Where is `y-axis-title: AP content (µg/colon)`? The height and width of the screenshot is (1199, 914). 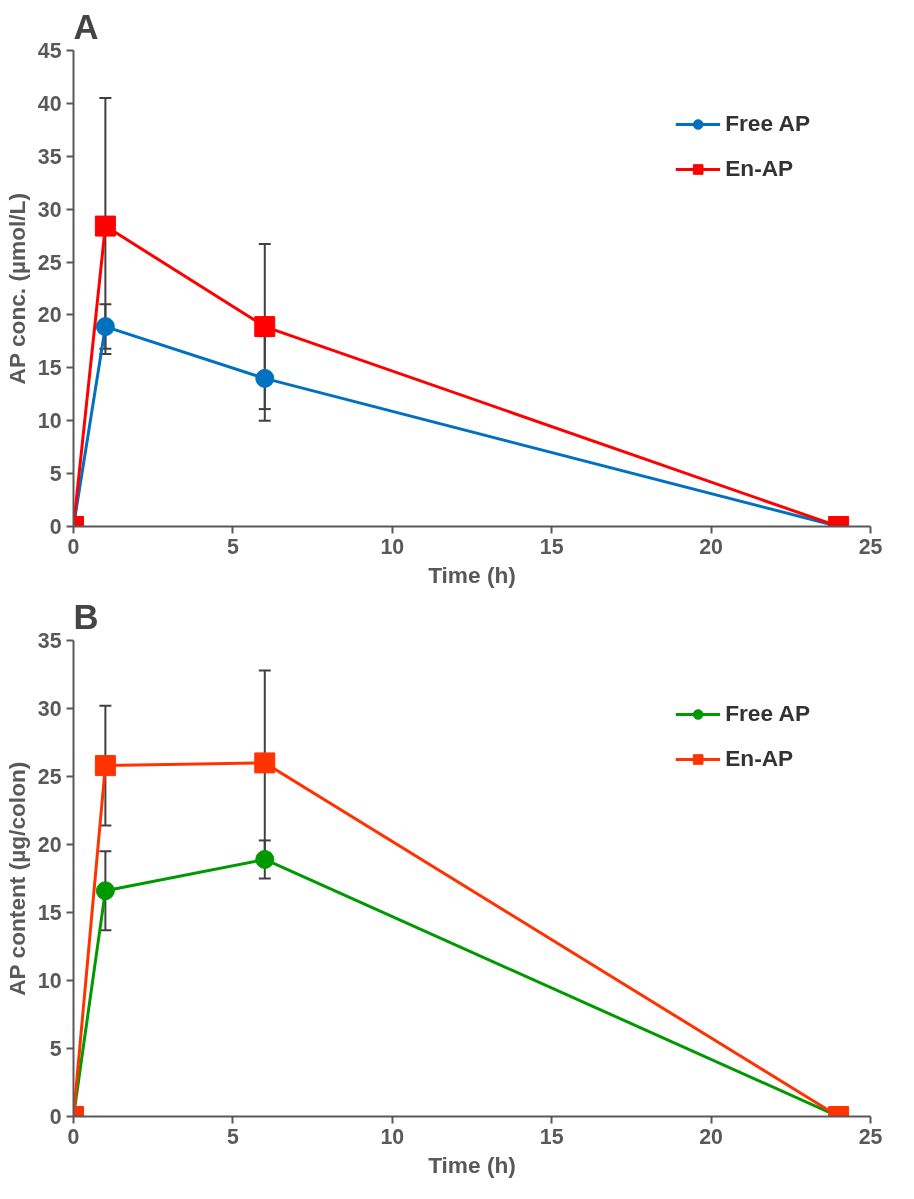
y-axis-title: AP content (µg/colon) is located at coordinates (16, 878).